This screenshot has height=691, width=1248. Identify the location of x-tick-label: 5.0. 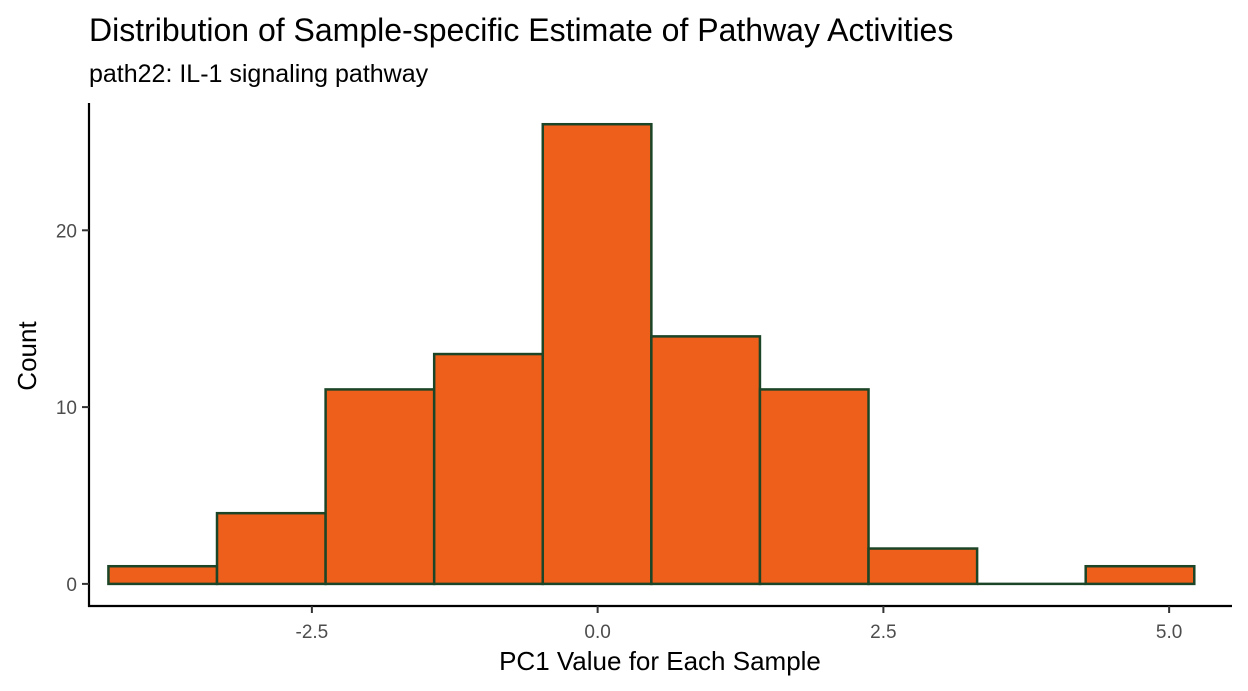
(1169, 632).